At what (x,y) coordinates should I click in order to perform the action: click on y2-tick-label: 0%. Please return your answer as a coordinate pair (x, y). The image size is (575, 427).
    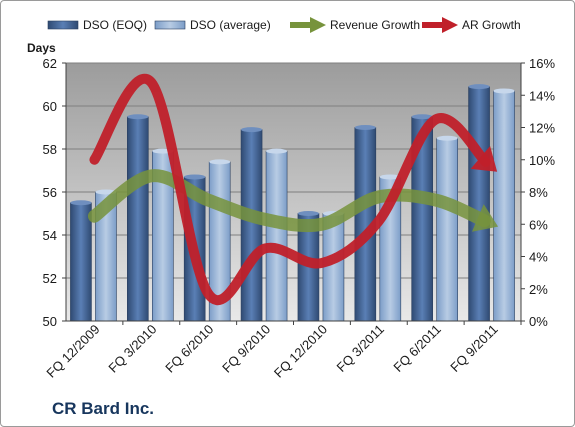
    Looking at the image, I should click on (538, 321).